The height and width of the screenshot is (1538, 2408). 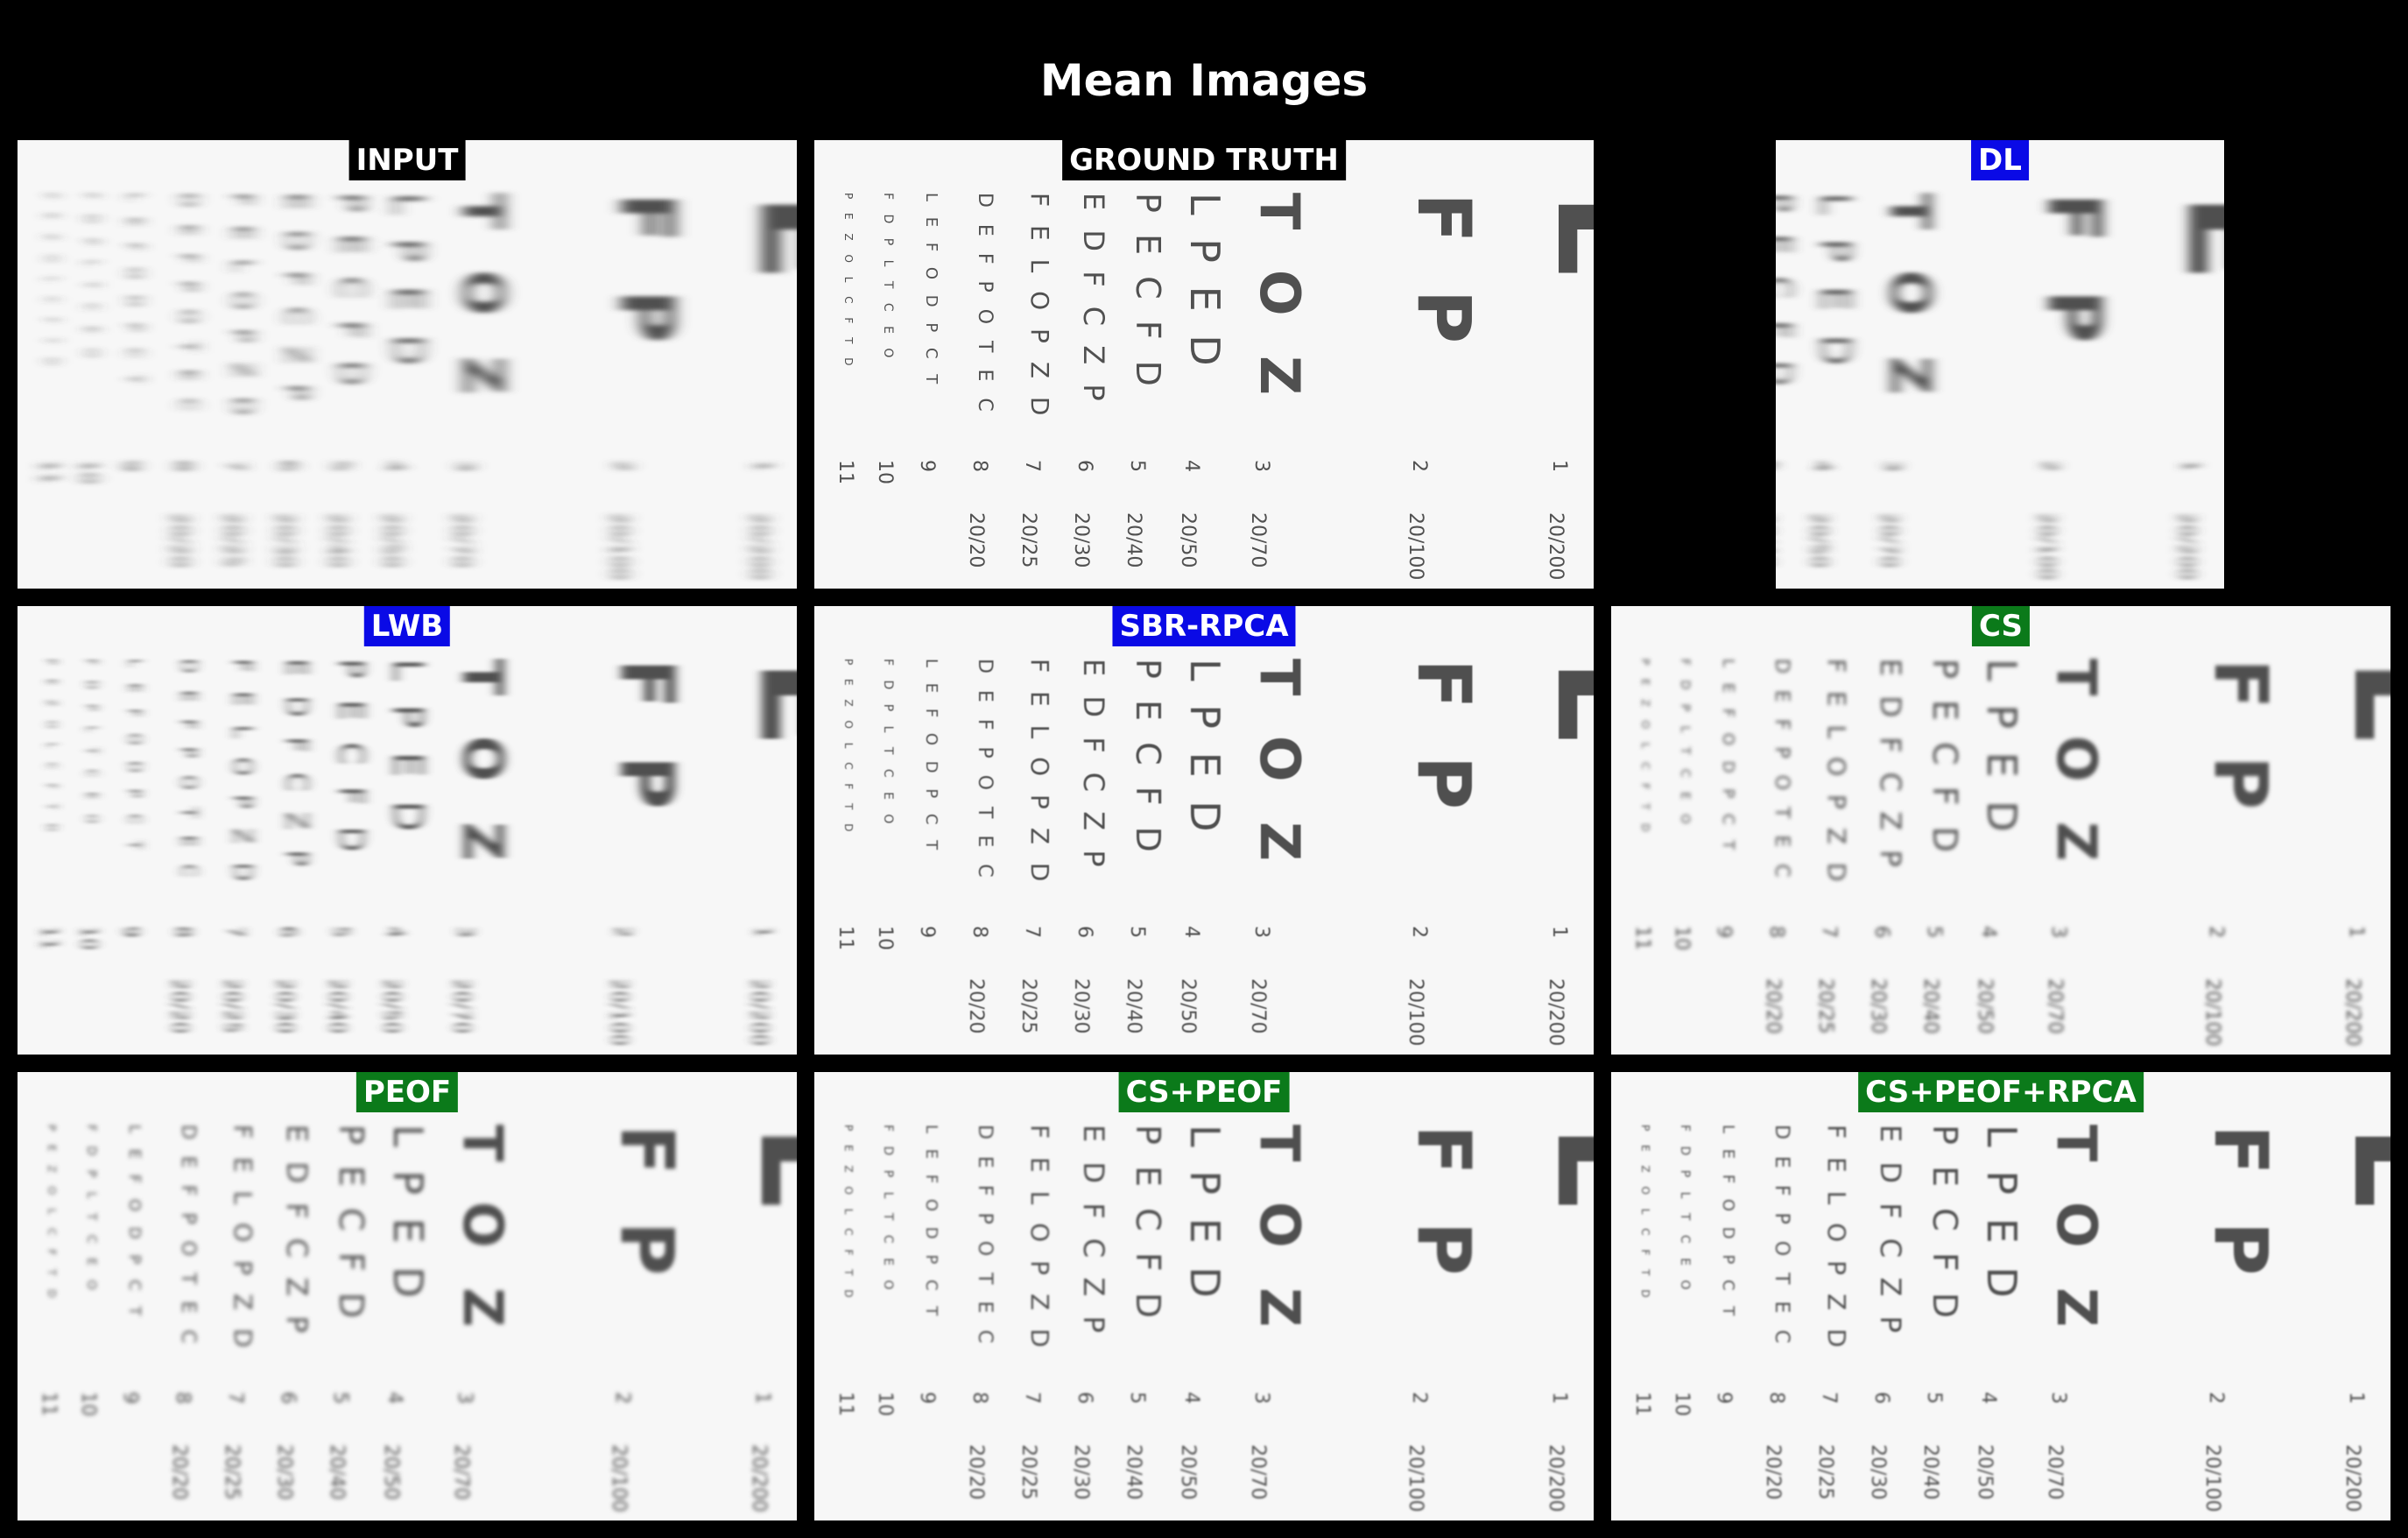 What do you see at coordinates (2001, 626) in the screenshot?
I see `panel-label-cs: CS` at bounding box center [2001, 626].